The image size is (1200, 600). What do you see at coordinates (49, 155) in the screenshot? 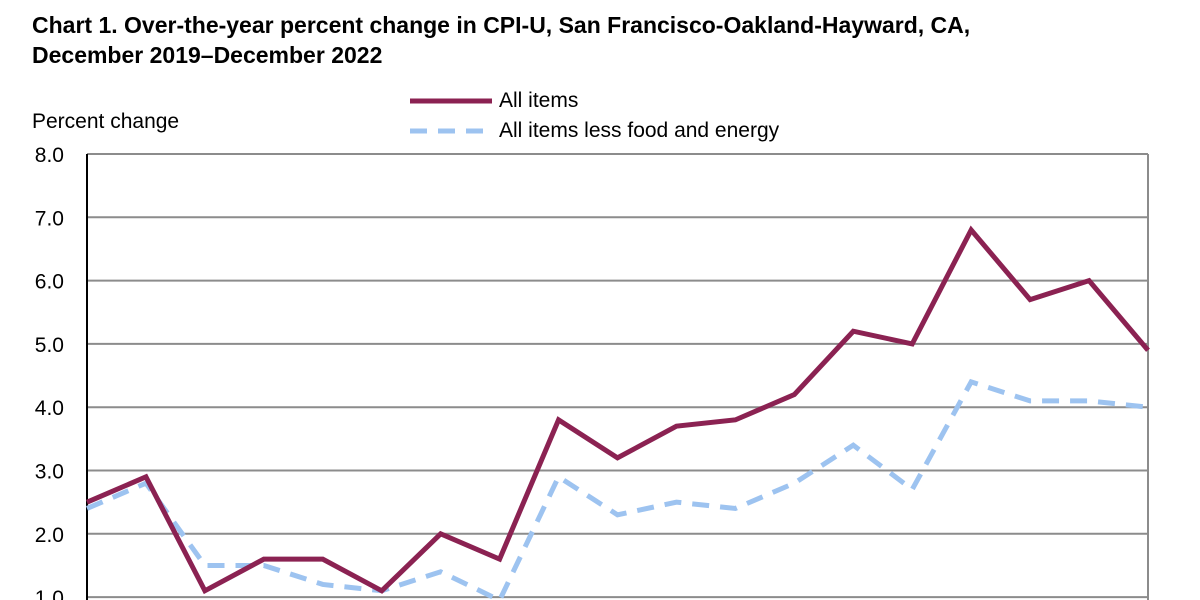
I see `y-tick-label: 8.0` at bounding box center [49, 155].